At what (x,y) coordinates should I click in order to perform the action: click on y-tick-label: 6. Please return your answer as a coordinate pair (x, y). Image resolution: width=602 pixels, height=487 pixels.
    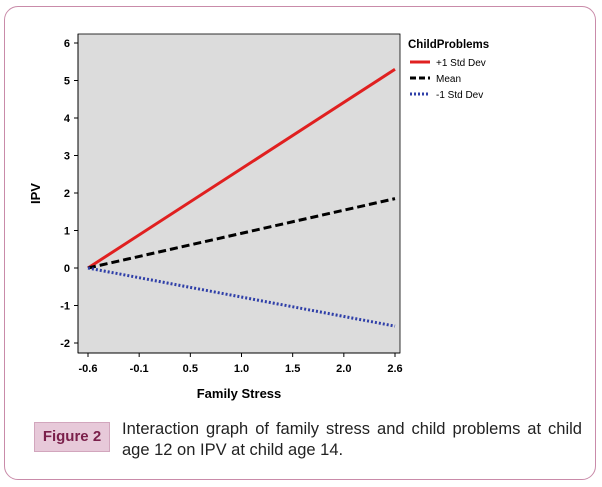
    Looking at the image, I should click on (67, 44).